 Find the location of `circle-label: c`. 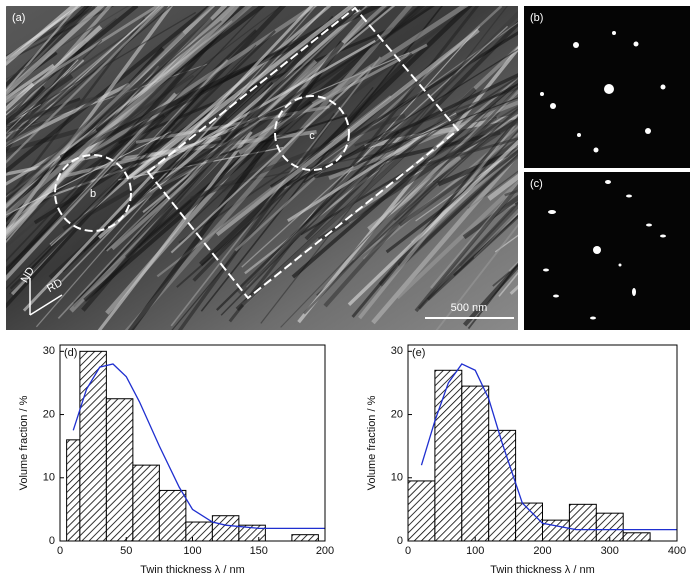

circle-label: c is located at coordinates (312, 136).